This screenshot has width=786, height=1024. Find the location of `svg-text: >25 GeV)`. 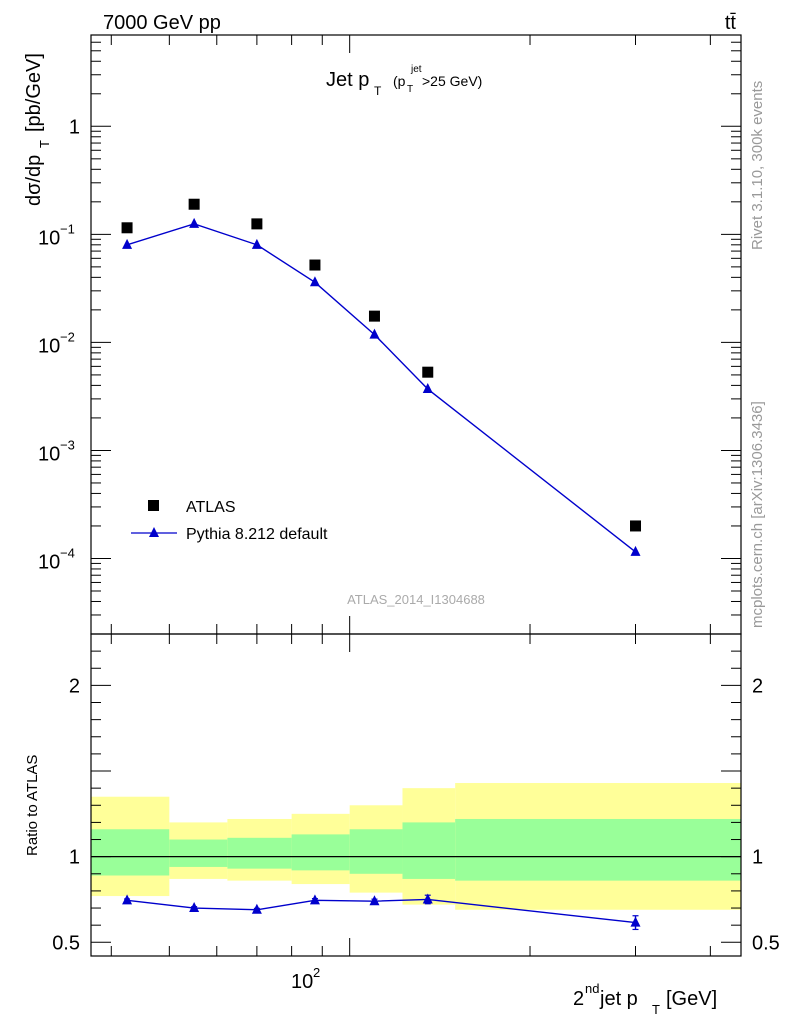

svg-text: >25 GeV) is located at coordinates (452, 81).